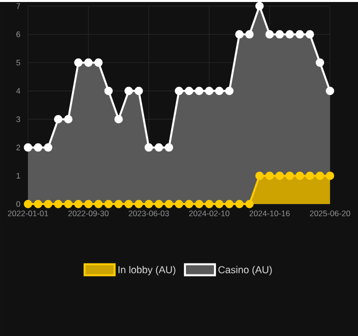 The width and height of the screenshot is (358, 336). What do you see at coordinates (270, 213) in the screenshot?
I see `x-tick-label: 2024-10-16` at bounding box center [270, 213].